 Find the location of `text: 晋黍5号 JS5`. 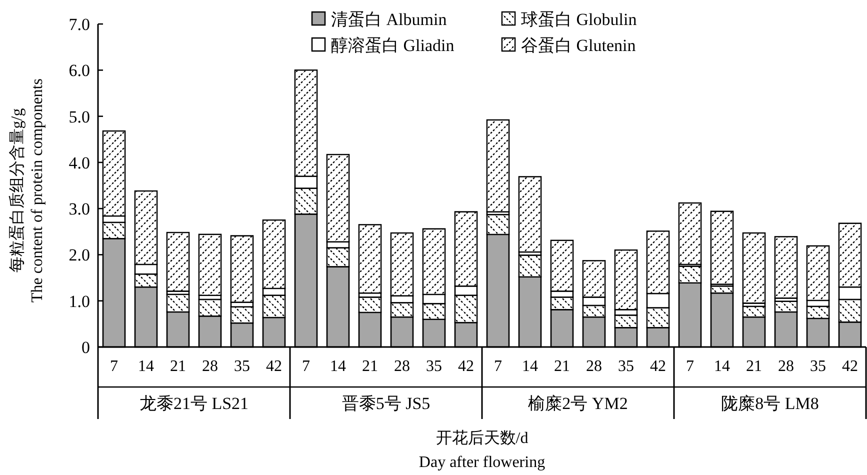

text: 晋黍5号 JS5 is located at coordinates (386, 403).